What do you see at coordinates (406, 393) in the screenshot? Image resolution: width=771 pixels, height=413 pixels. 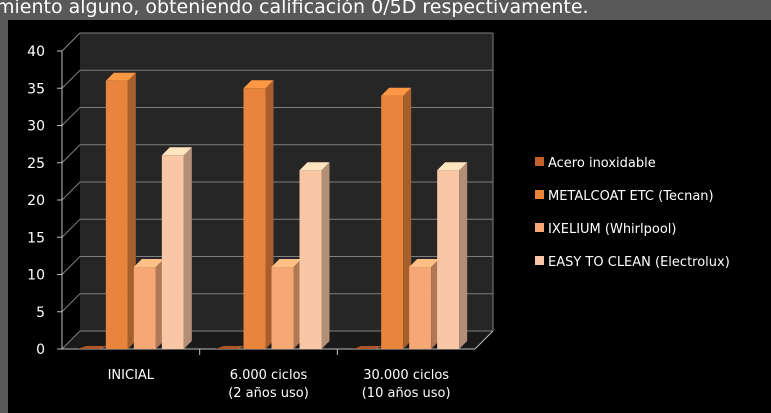 I see `x-category-label: (10 años uso)` at bounding box center [406, 393].